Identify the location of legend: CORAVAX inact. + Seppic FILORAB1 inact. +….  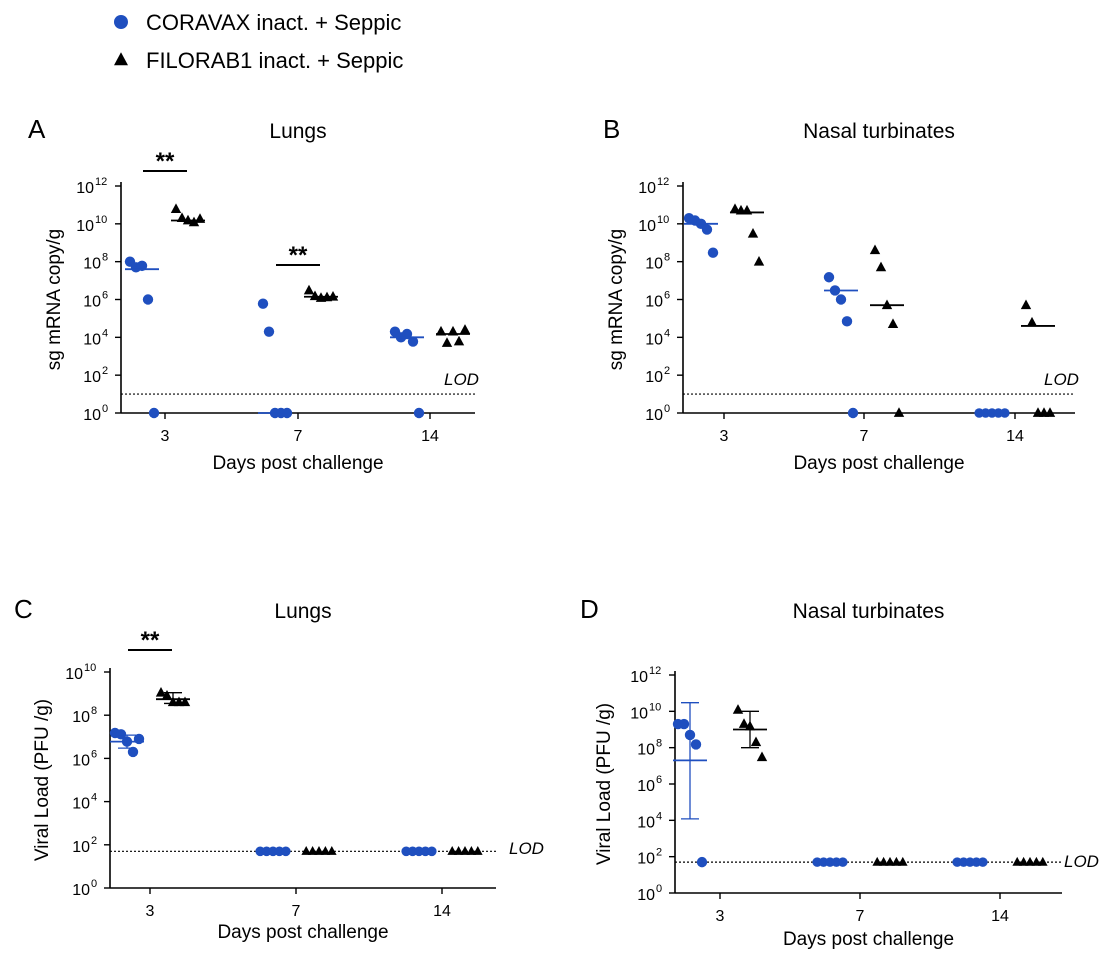
(258, 41).